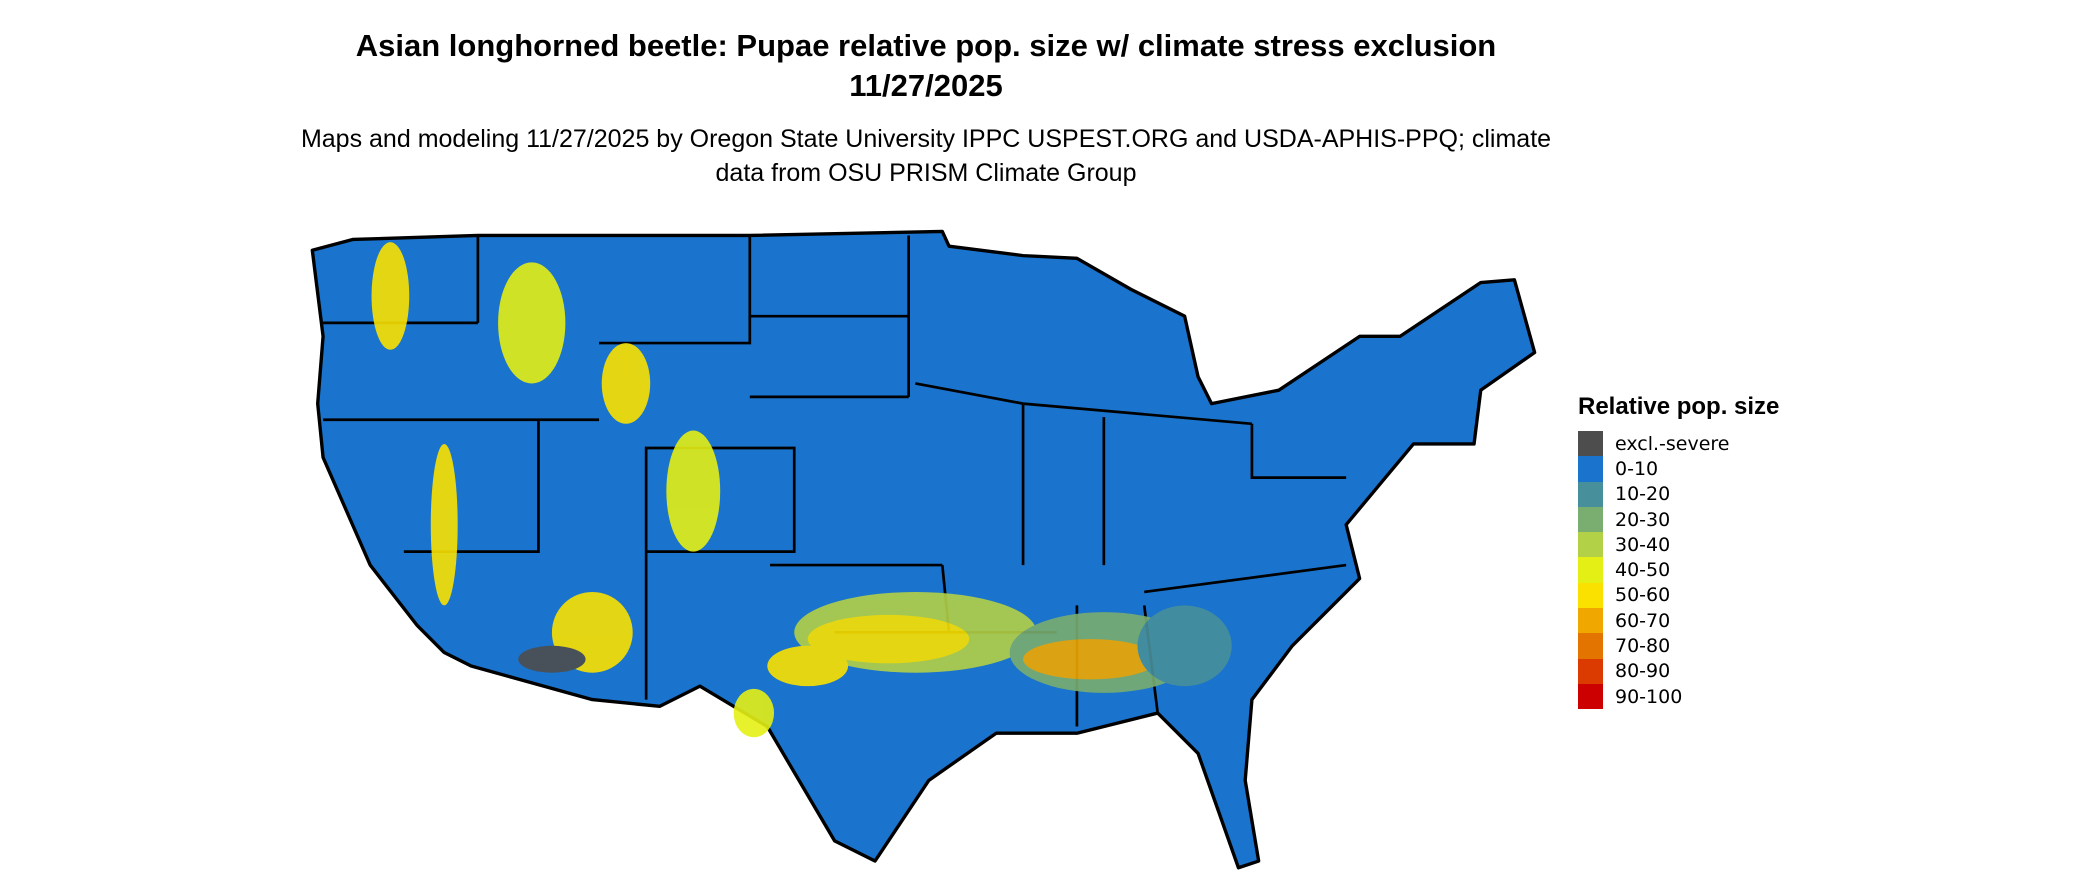  What do you see at coordinates (1678, 621) in the screenshot?
I see `legend-item: 60-70` at bounding box center [1678, 621].